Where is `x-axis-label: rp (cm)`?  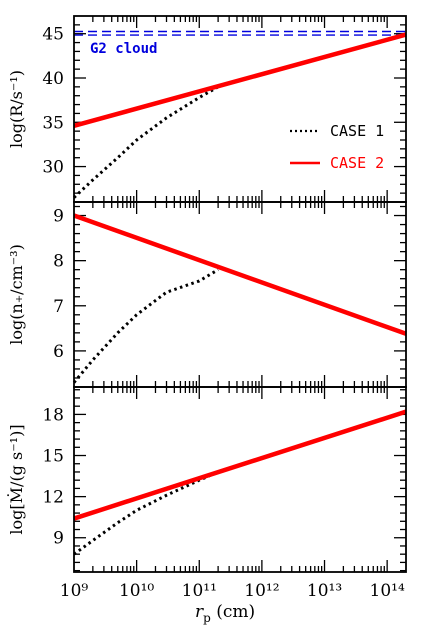
x-axis-label: rp (cm) is located at coordinates (225, 613).